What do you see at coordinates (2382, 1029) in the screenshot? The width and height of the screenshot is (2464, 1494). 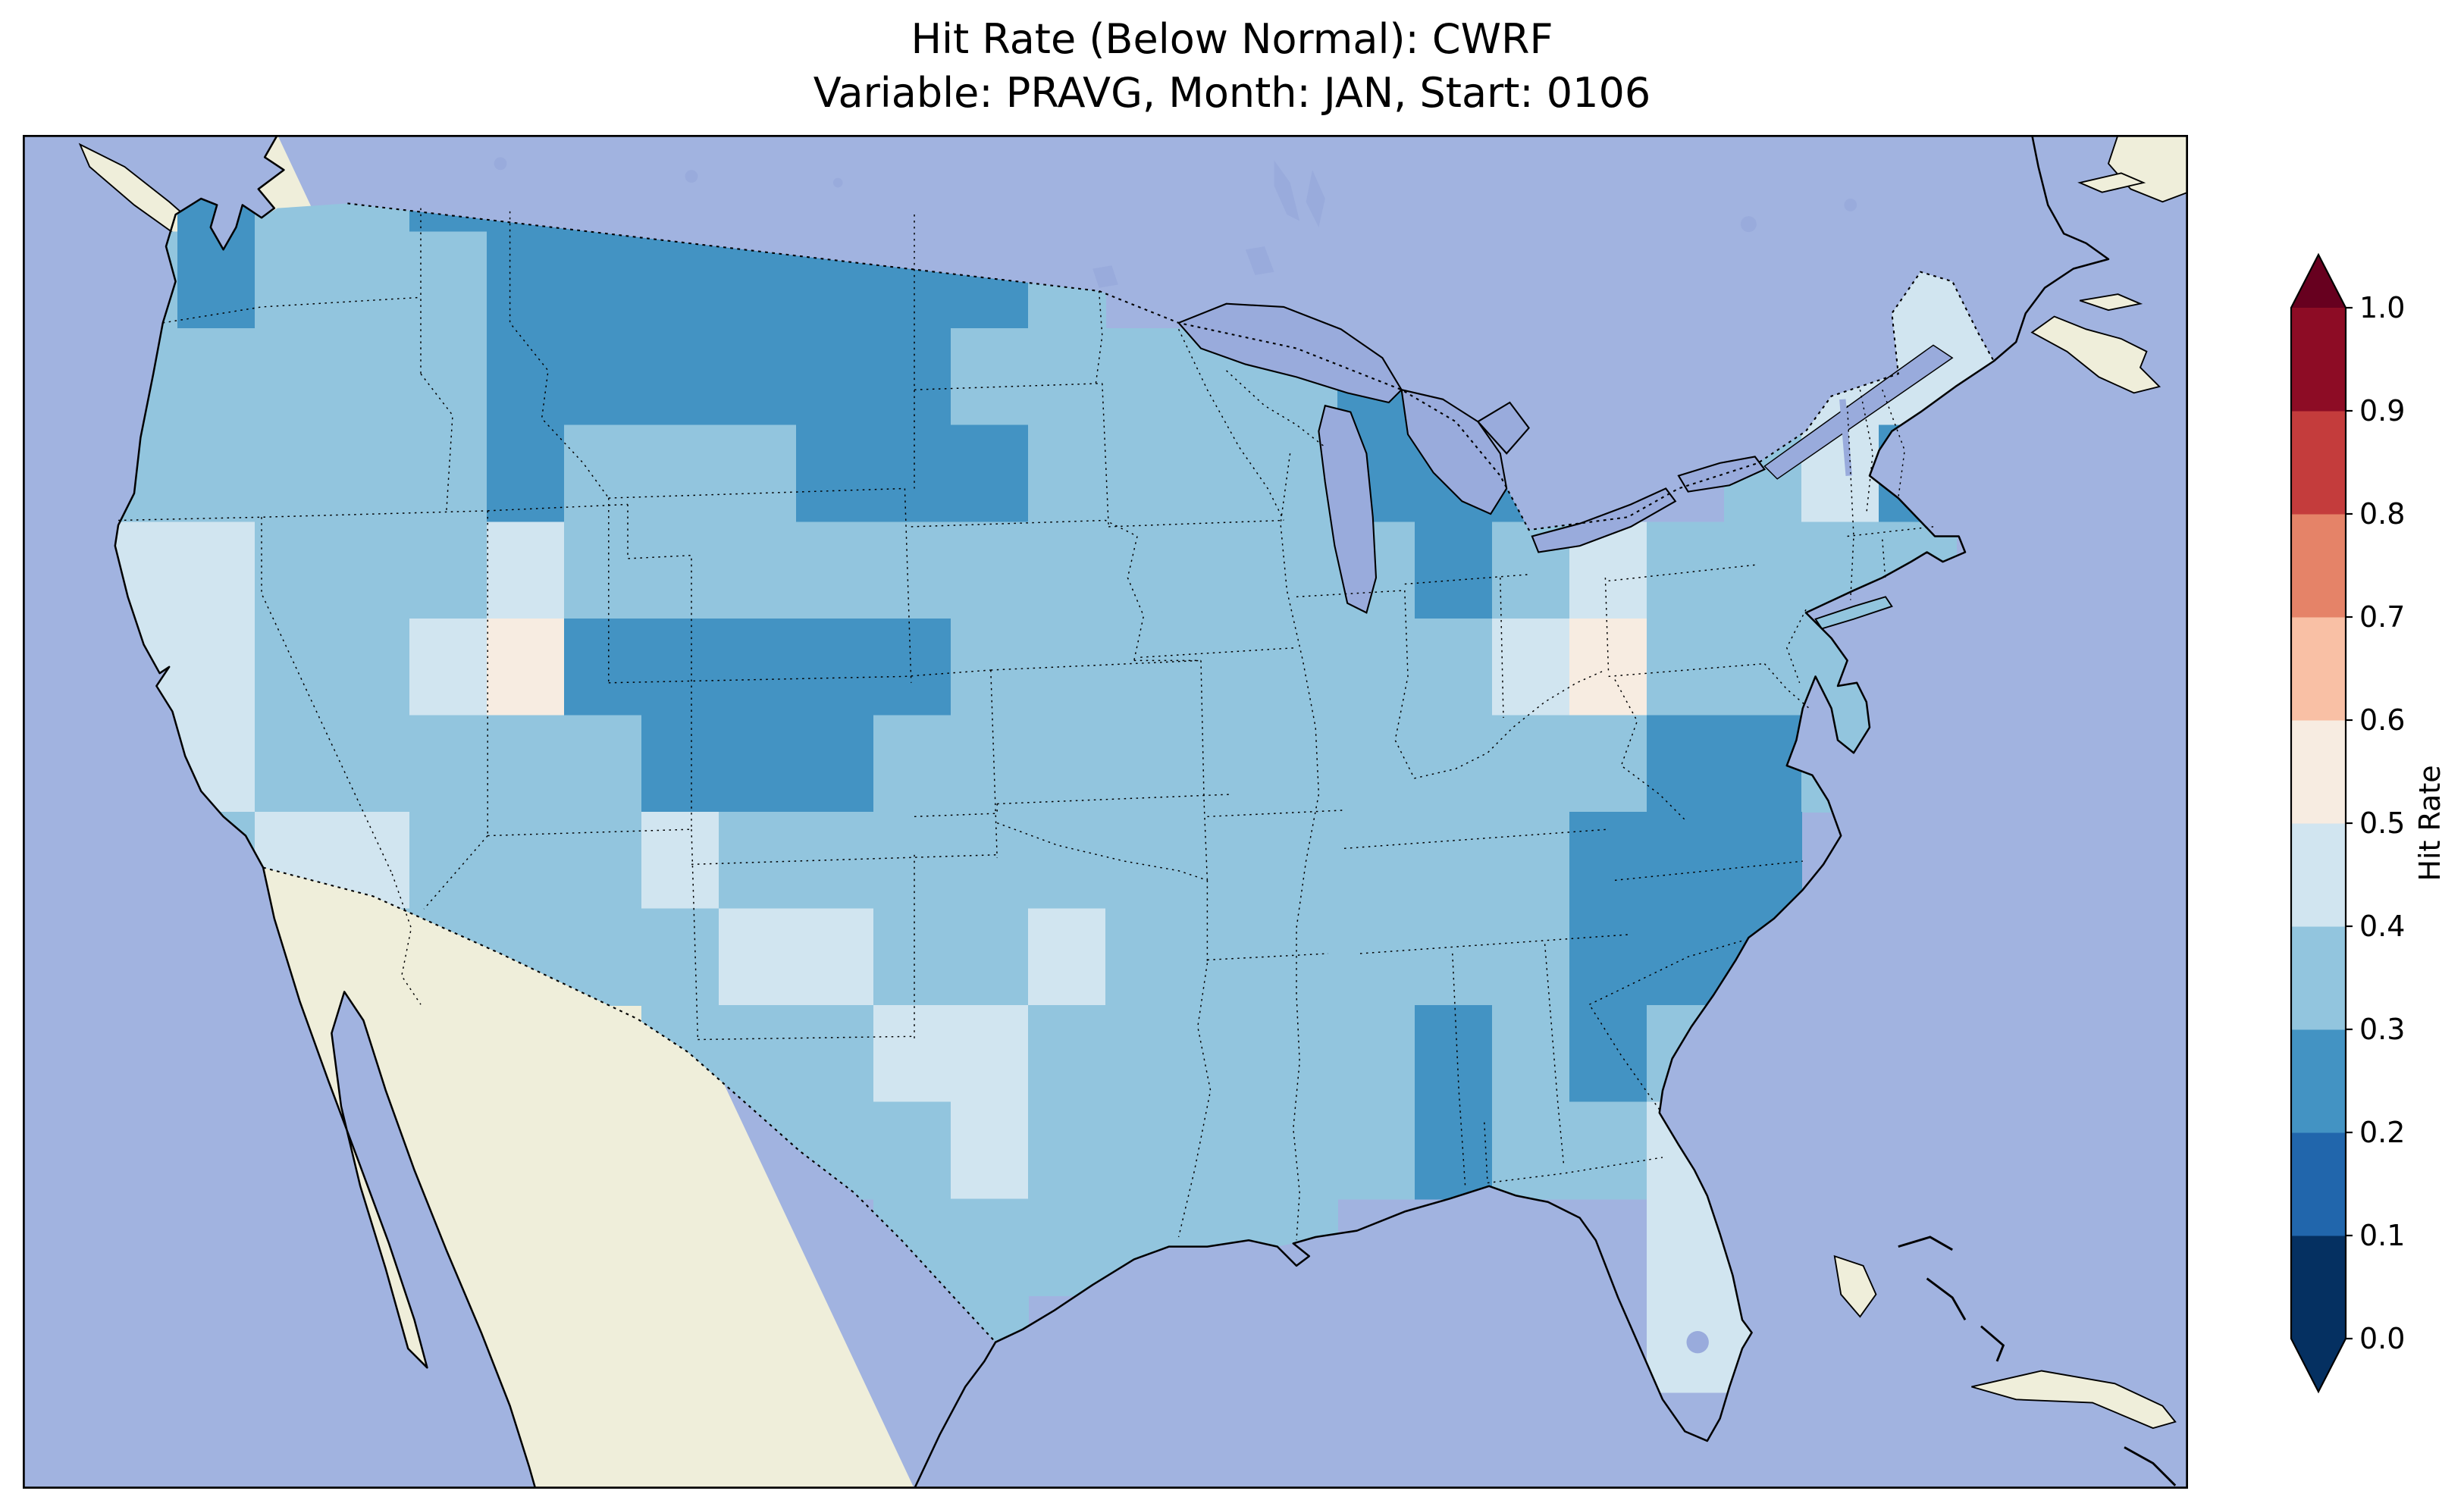 I see `colorbar-tick-label: 0.3` at bounding box center [2382, 1029].